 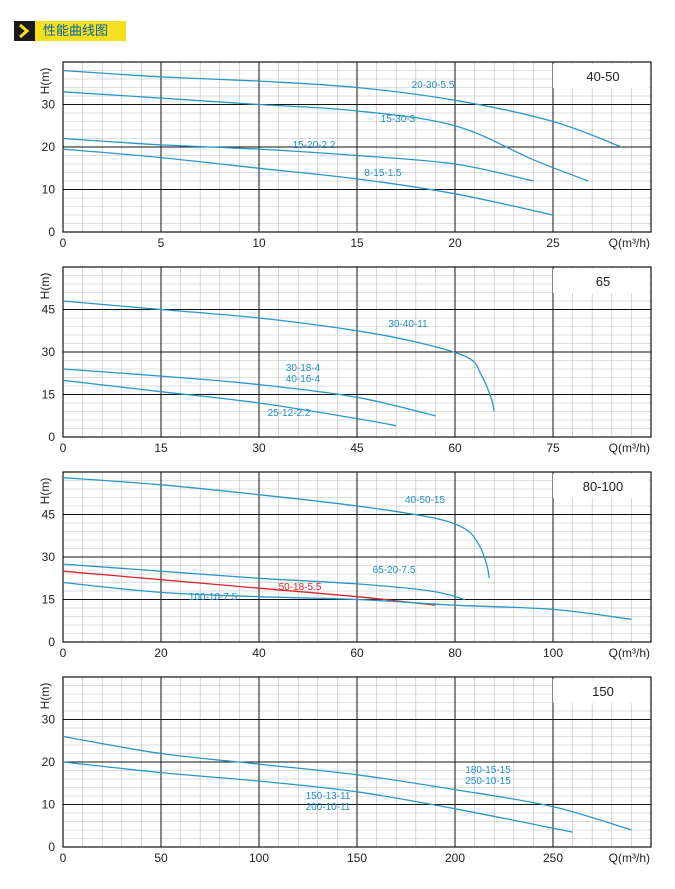 I want to click on x-tick-label: 50, so click(x=161, y=858).